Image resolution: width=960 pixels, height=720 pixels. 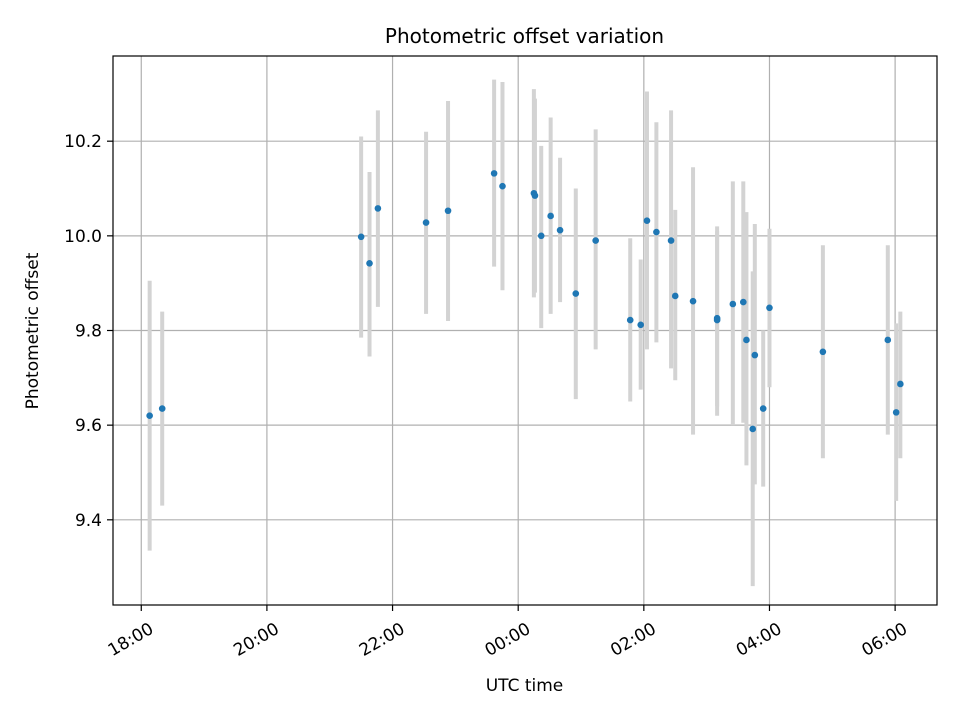 I want to click on y-axis-label: Photometric offset, so click(x=33, y=330).